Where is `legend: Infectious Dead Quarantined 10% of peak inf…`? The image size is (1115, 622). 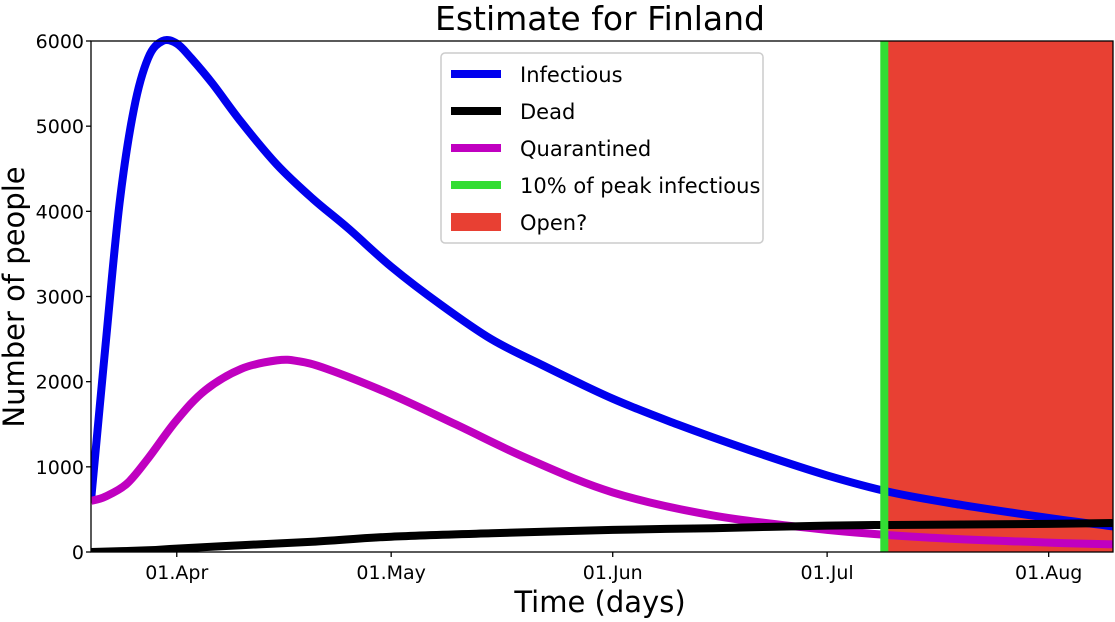
legend: Infectious Dead Quarantined 10% of peak inf… is located at coordinates (602, 148).